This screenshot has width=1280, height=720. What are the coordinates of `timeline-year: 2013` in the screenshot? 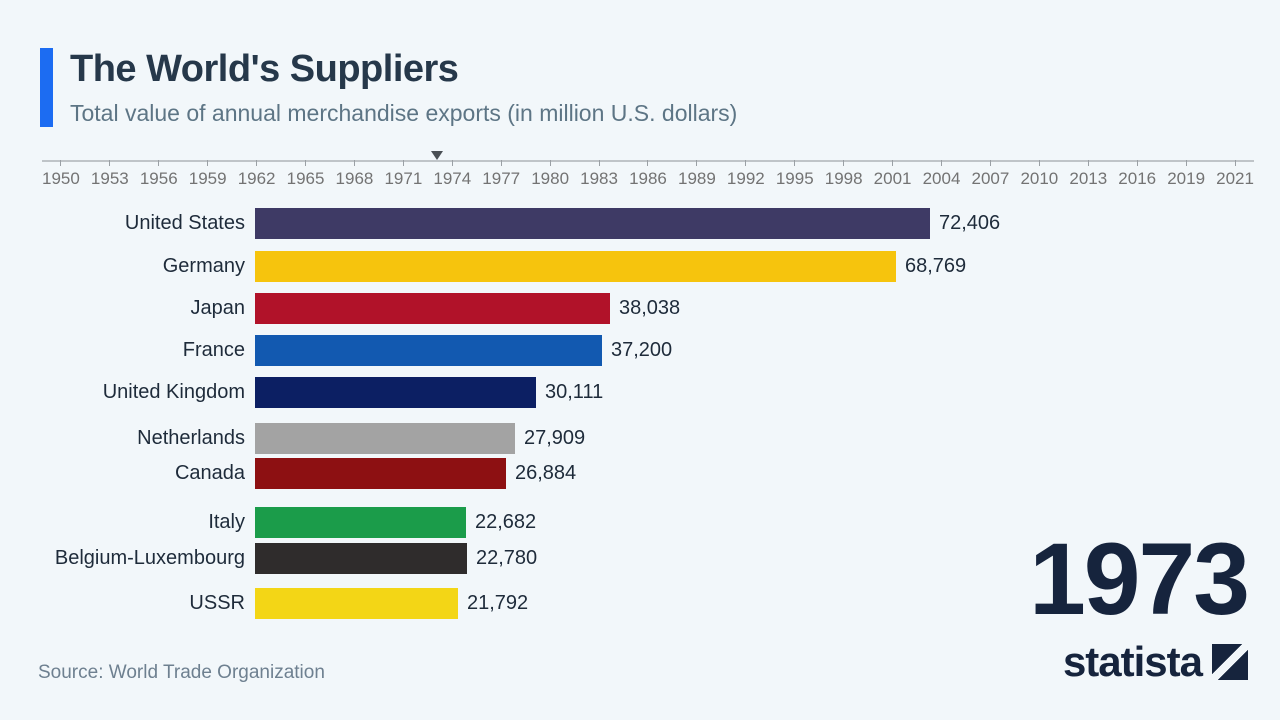 It's located at (1088, 174).